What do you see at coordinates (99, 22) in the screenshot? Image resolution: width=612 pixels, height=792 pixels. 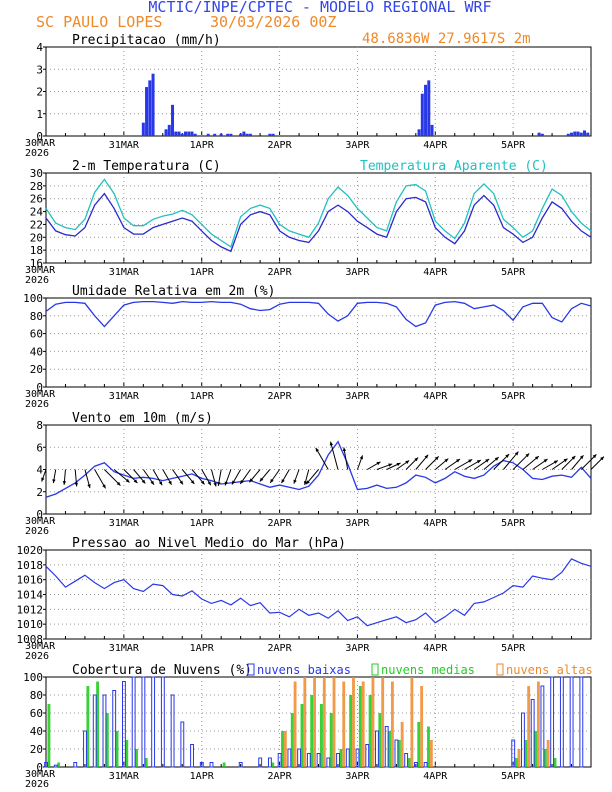 I see `header-location: SC PAULO LOPES` at bounding box center [99, 22].